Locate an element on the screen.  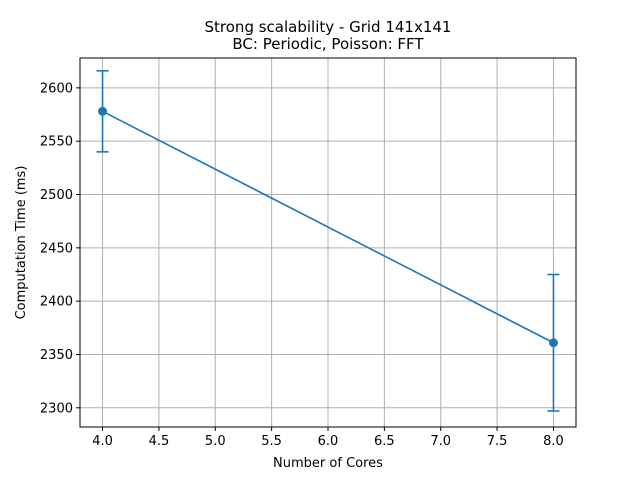
x-tick-label: 8.0 is located at coordinates (553, 441).